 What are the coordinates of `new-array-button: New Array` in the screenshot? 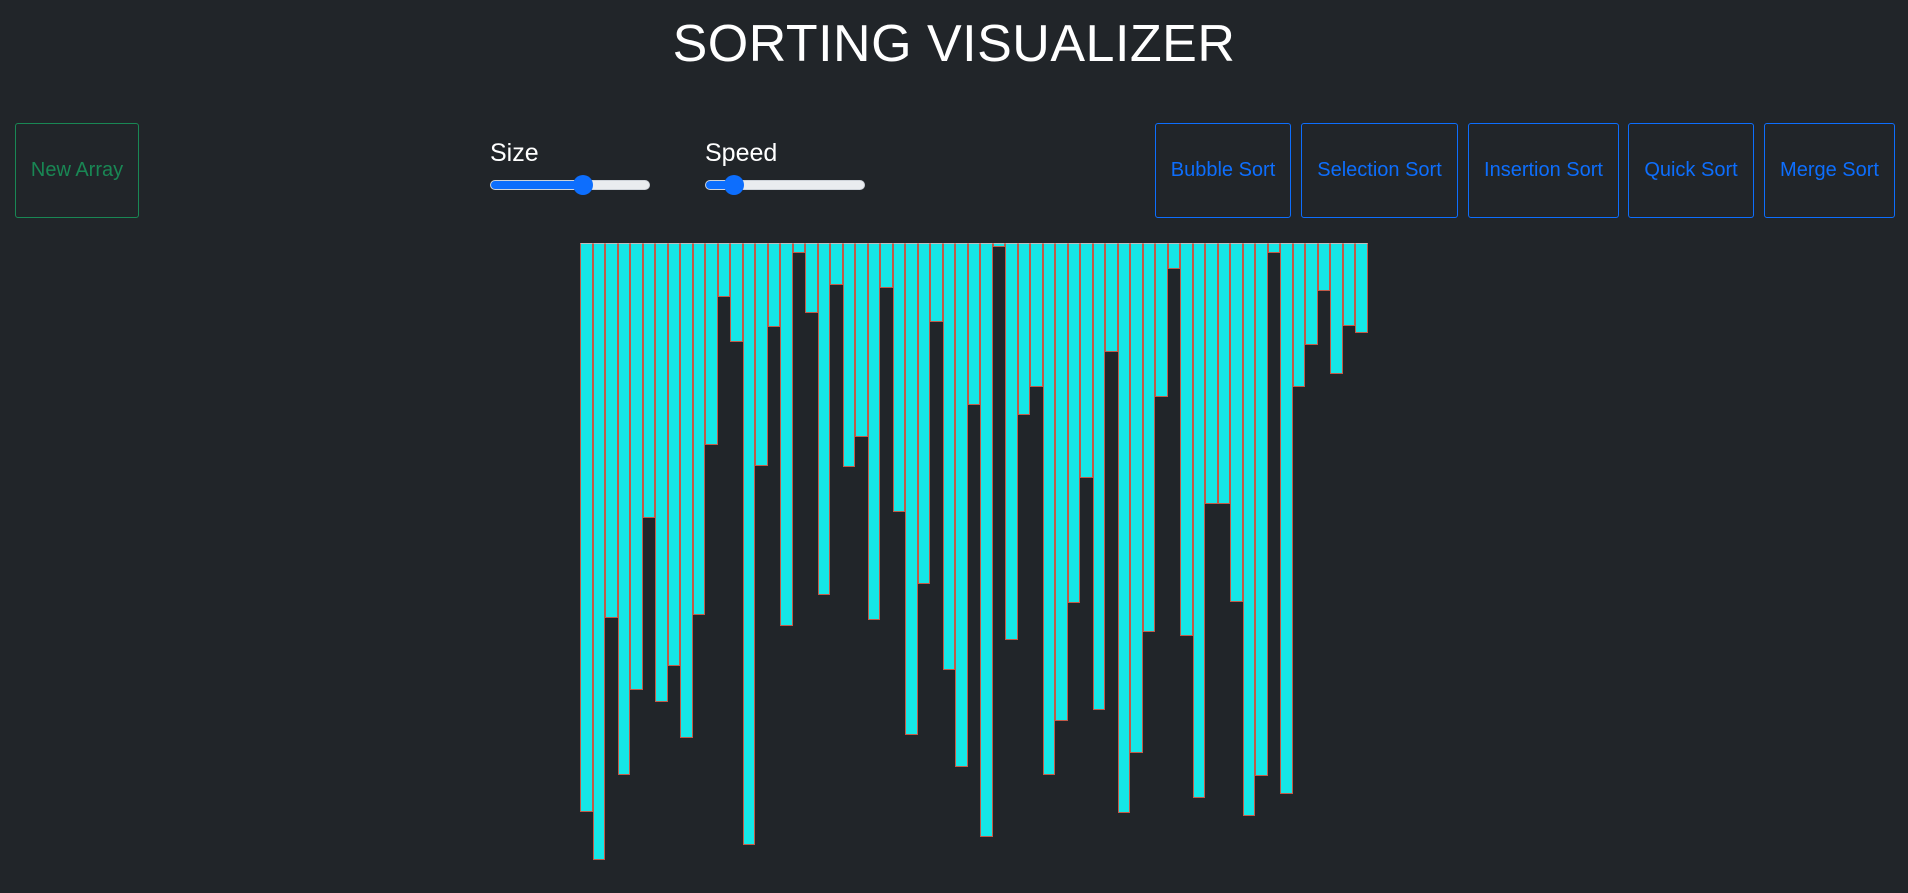 It's located at (77, 170).